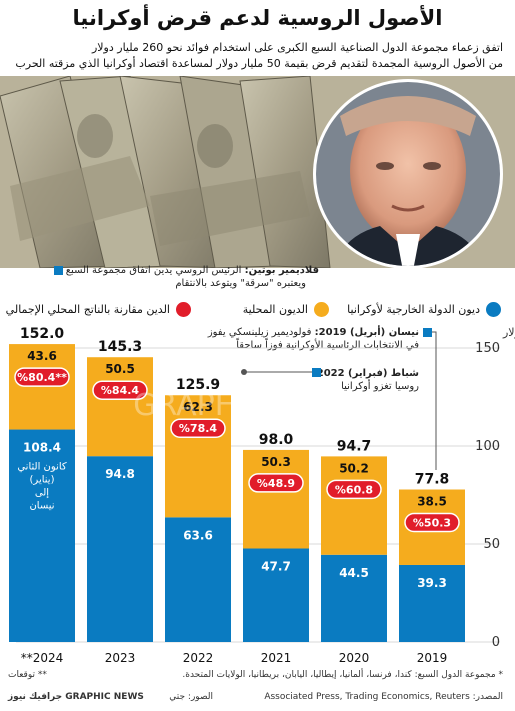 This screenshot has height=711, width=515. Describe the element at coordinates (42, 356) in the screenshot. I see `domestic-value-label: 43.6` at that location.